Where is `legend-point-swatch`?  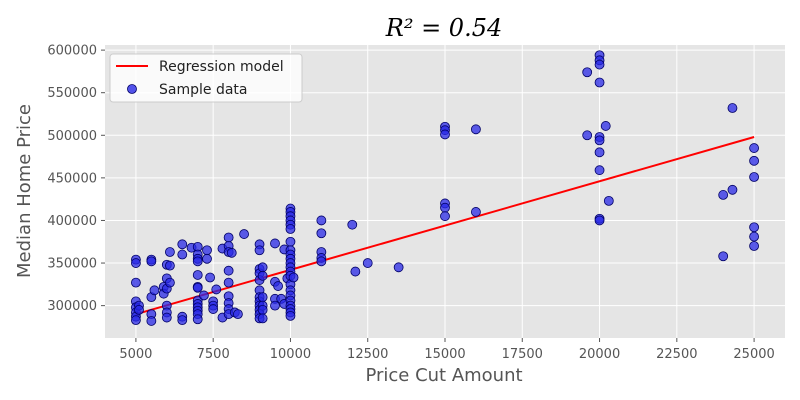 legend-point-swatch is located at coordinates (132, 89).